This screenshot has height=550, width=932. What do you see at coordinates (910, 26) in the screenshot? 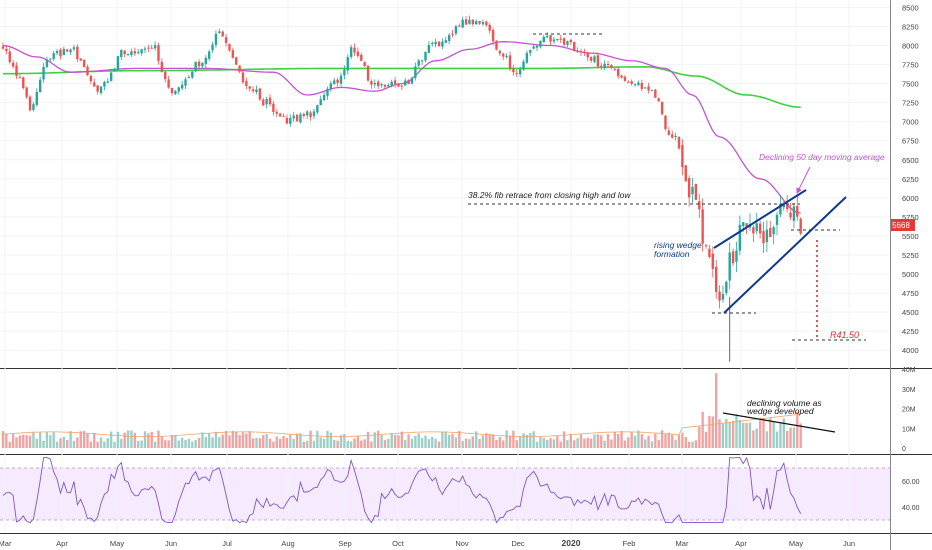
I see `price-tick-label: 8250` at bounding box center [910, 26].